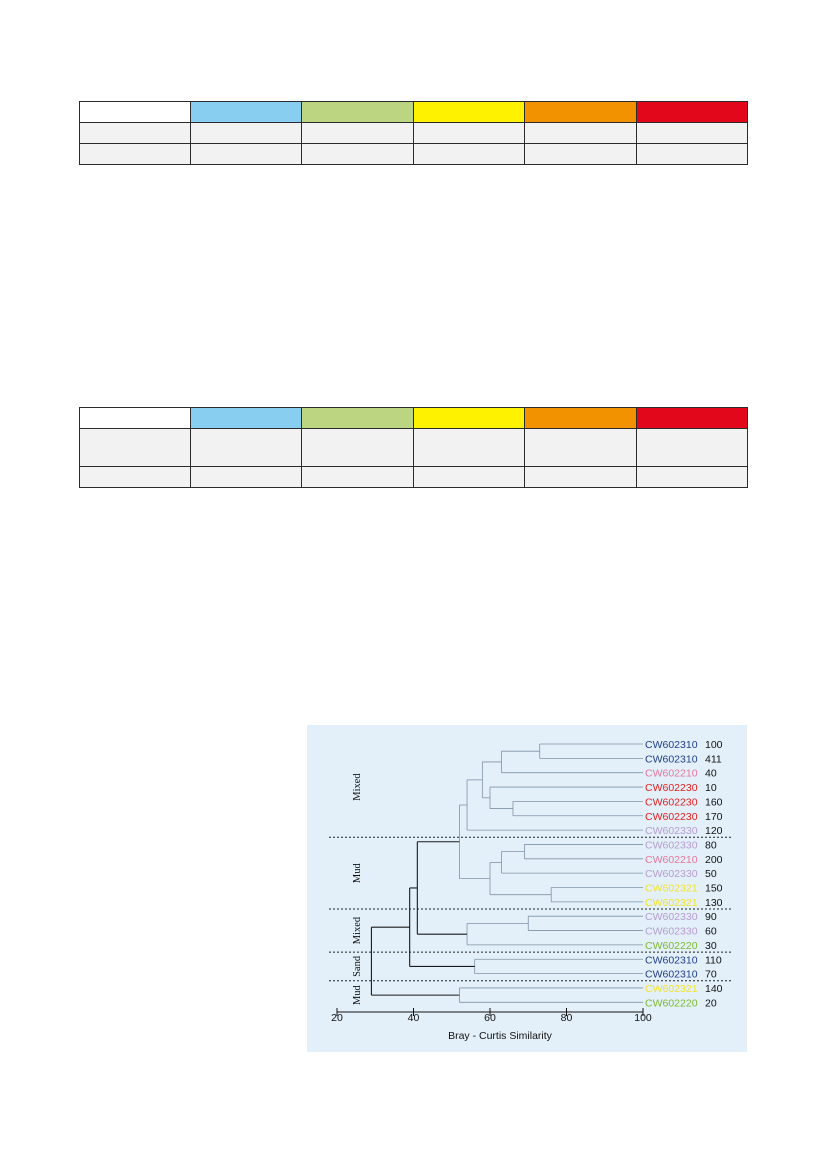  What do you see at coordinates (714, 745) in the screenshot?
I see `leaf-number-label: 100` at bounding box center [714, 745].